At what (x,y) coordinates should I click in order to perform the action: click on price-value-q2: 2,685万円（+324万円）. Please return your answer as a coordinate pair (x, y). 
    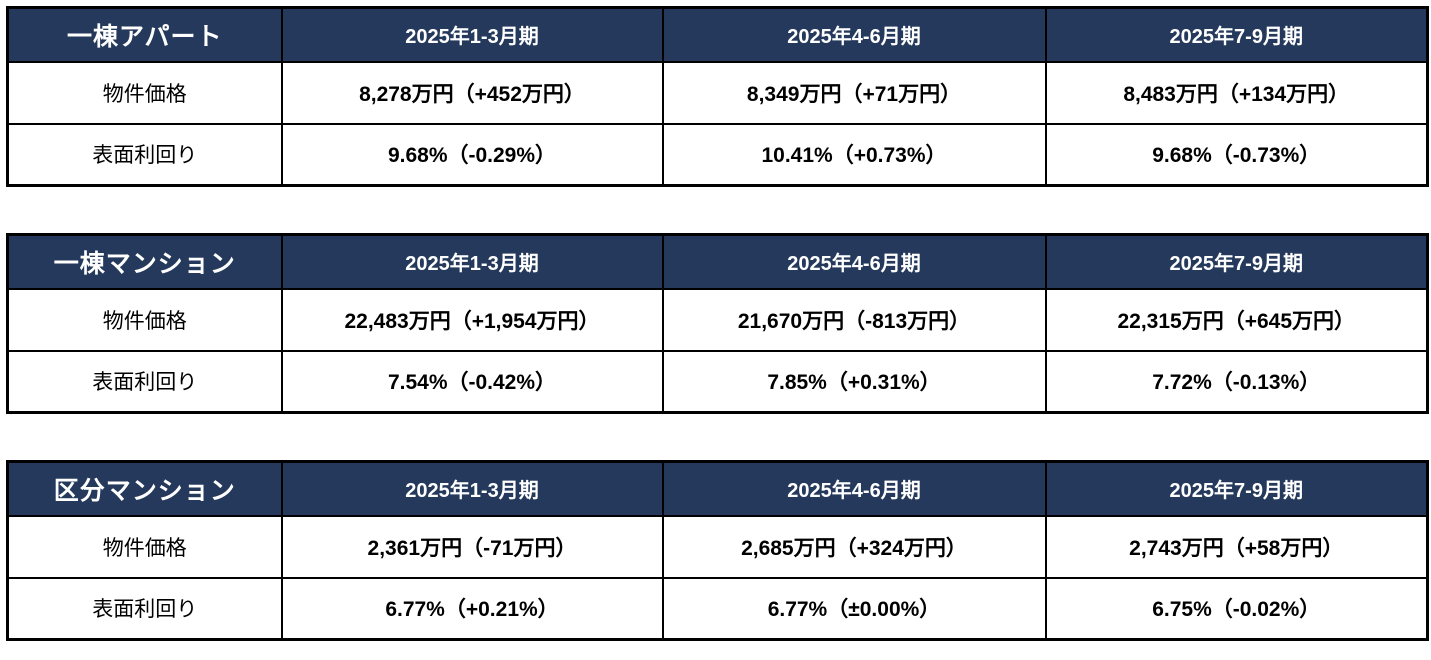
    Looking at the image, I should click on (854, 546).